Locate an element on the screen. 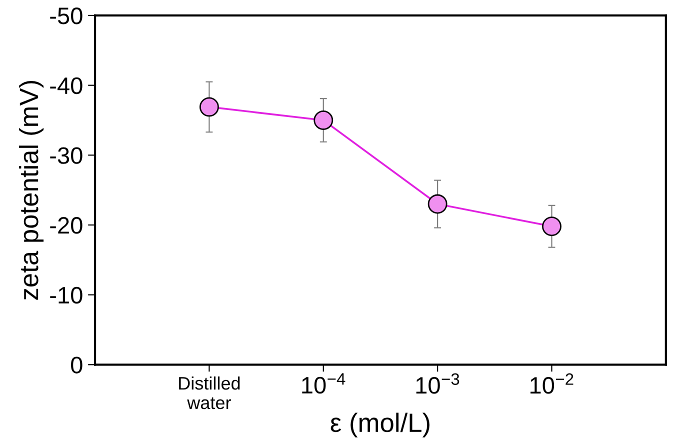 Image resolution: width=674 pixels, height=442 pixels. y-tick-label: -30 is located at coordinates (66, 155).